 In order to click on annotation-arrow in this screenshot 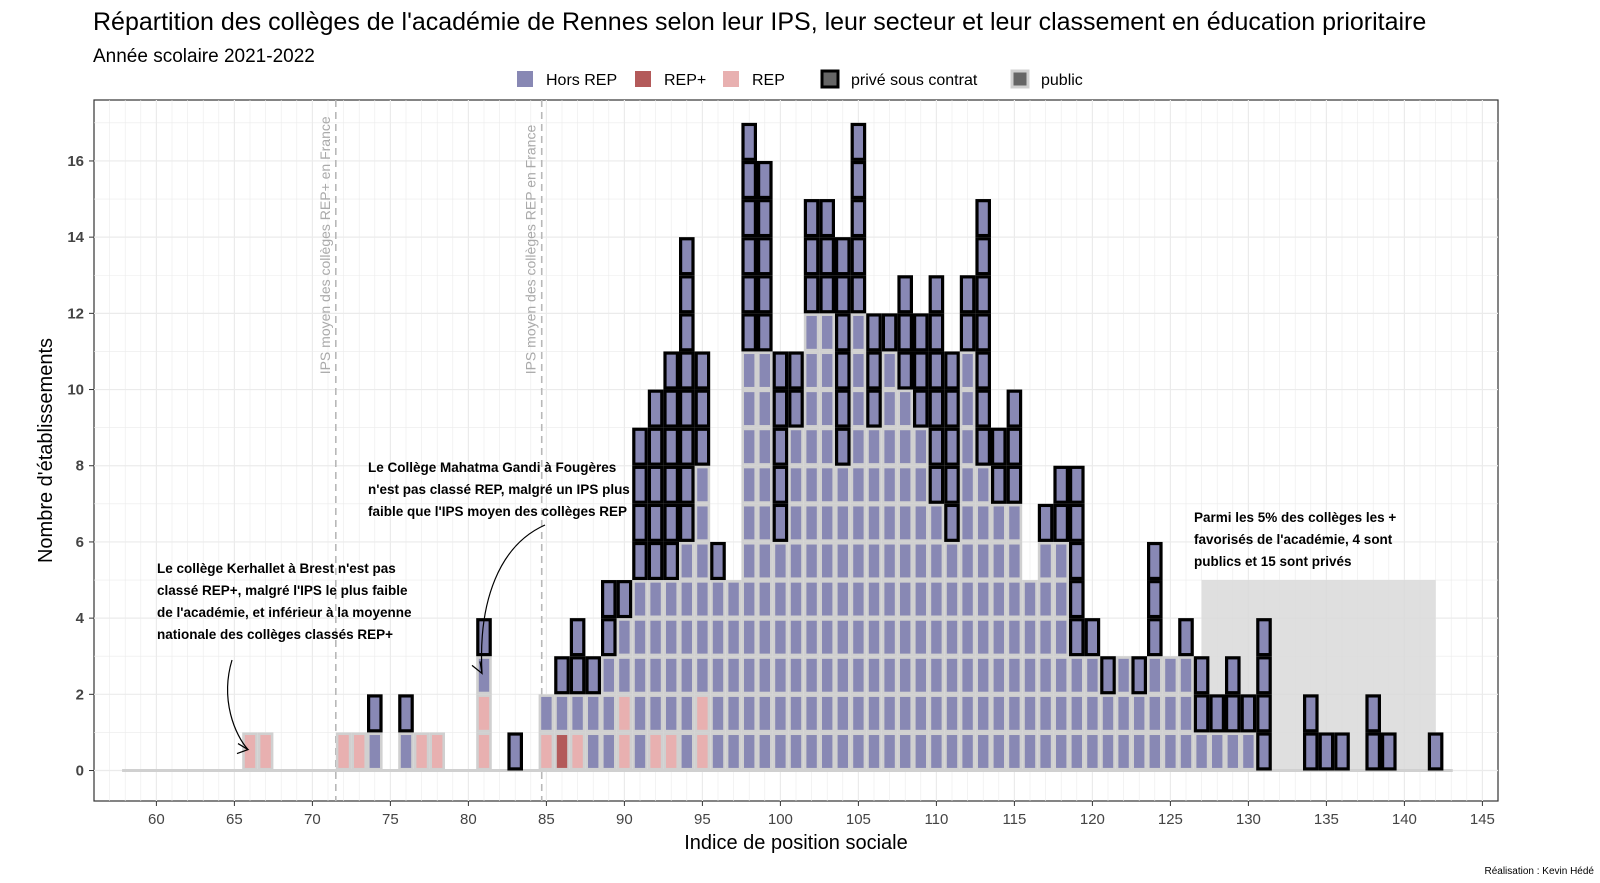, I will do `click(238, 704)`.